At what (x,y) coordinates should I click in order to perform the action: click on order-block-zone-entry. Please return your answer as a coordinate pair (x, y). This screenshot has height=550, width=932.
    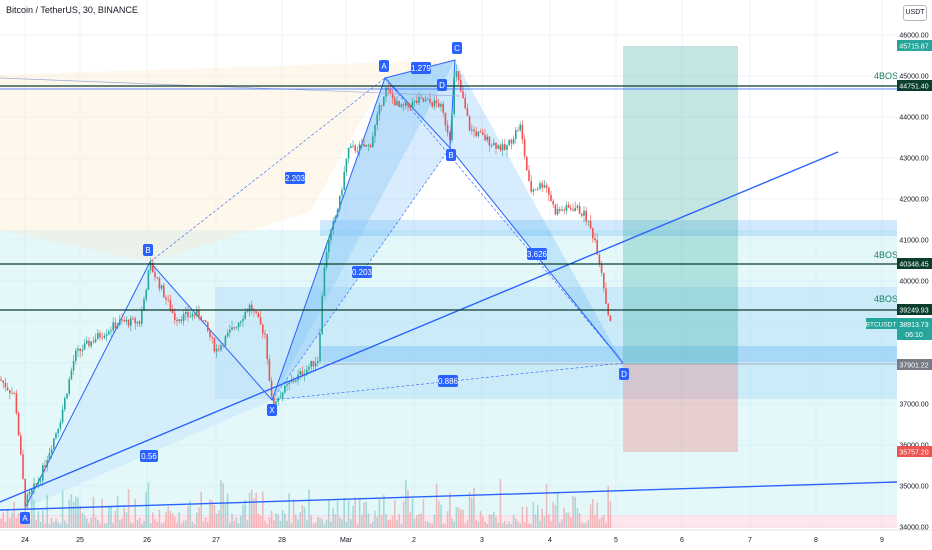
    Looking at the image, I should click on (608, 354).